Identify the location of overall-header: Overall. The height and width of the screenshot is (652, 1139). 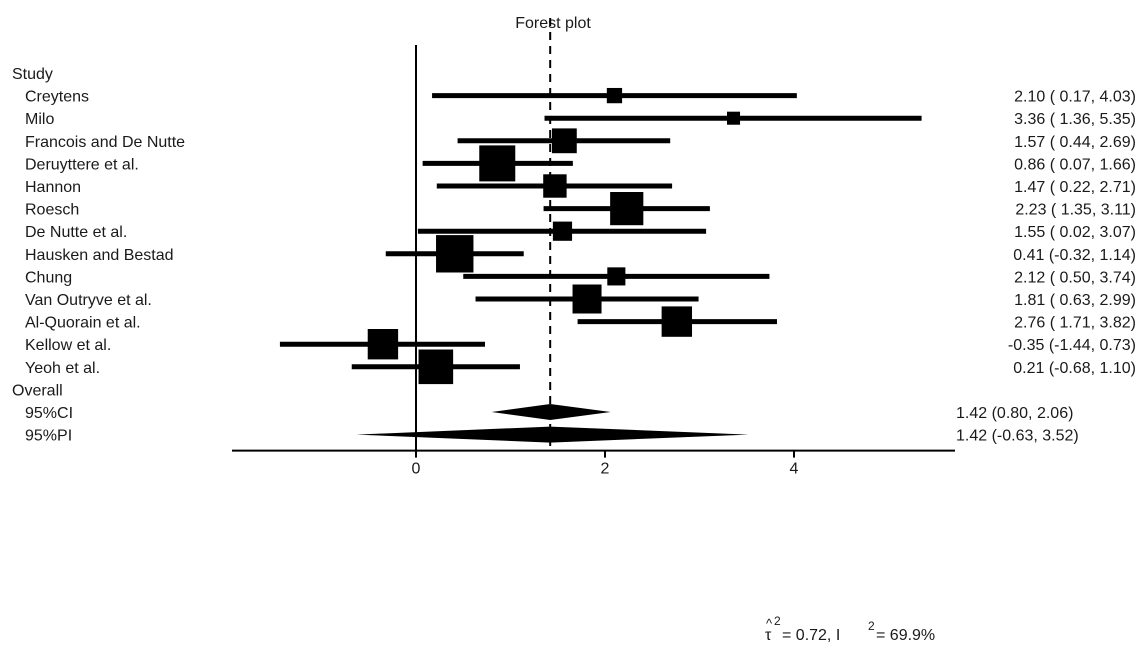
(37, 390).